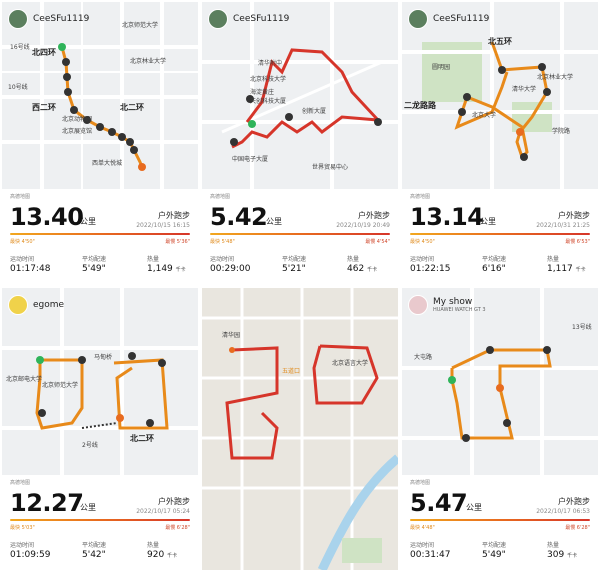 The width and height of the screenshot is (600, 571). I want to click on slowest-pace: 最慢 6'28", so click(177, 528).